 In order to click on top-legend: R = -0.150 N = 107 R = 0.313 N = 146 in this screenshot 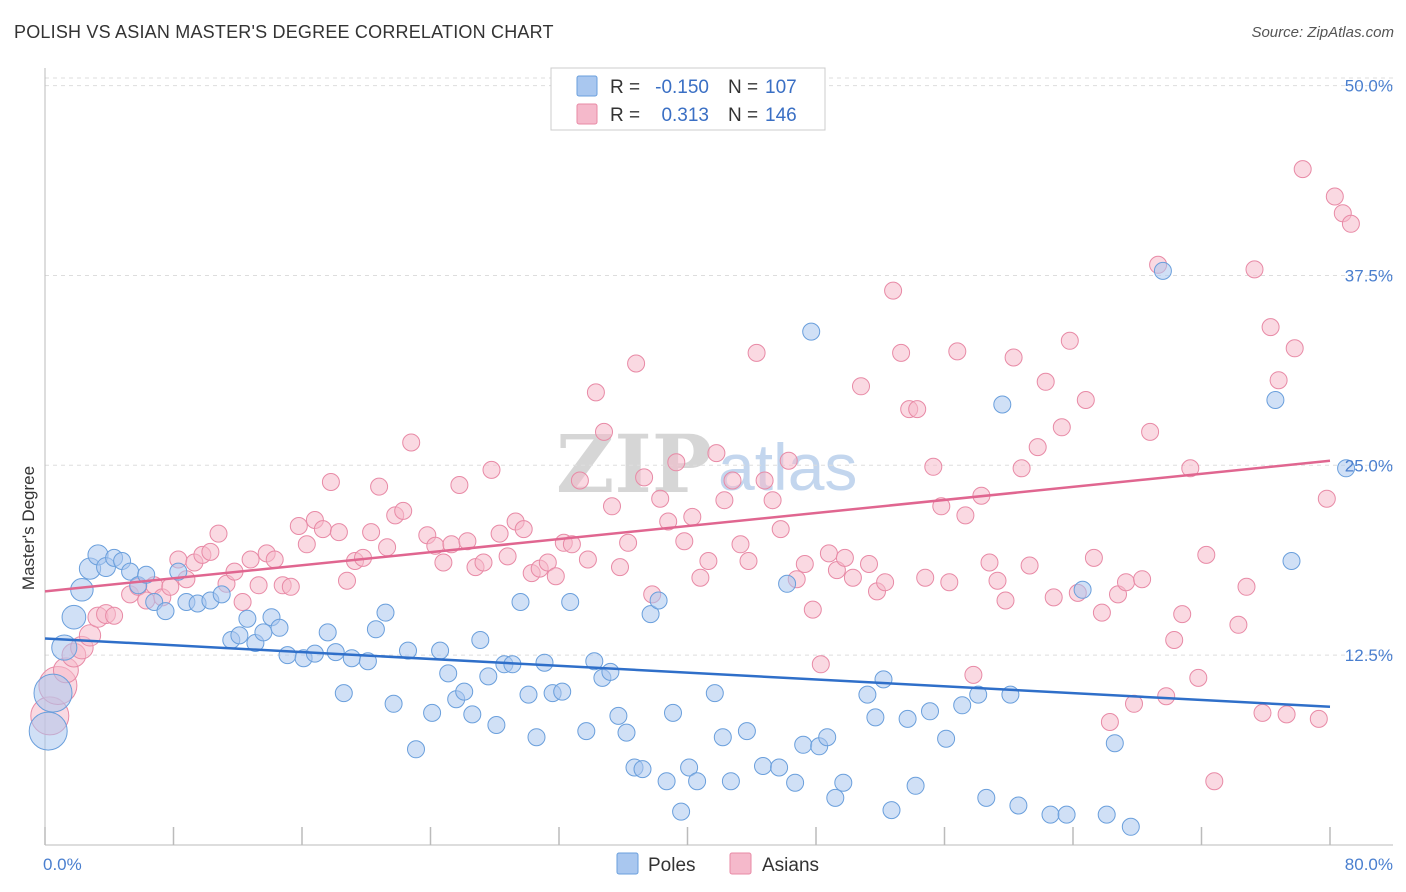, I will do `click(688, 99)`.